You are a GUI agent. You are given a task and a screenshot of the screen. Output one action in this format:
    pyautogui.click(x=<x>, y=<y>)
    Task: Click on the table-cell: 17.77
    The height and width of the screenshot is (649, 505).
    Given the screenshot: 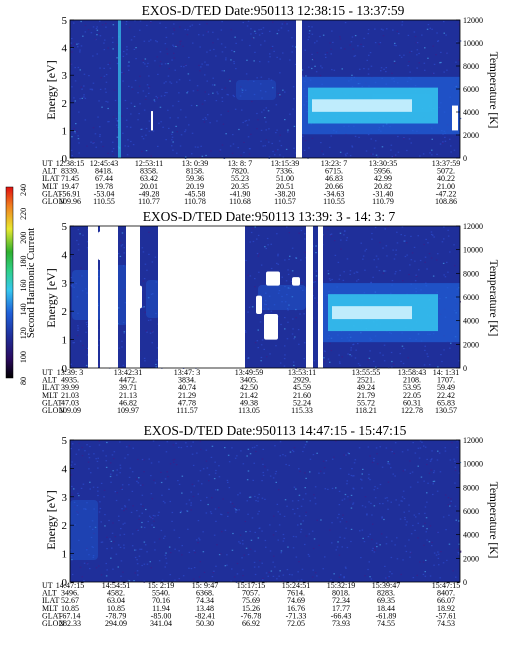 What is the action you would take?
    pyautogui.click(x=341, y=608)
    